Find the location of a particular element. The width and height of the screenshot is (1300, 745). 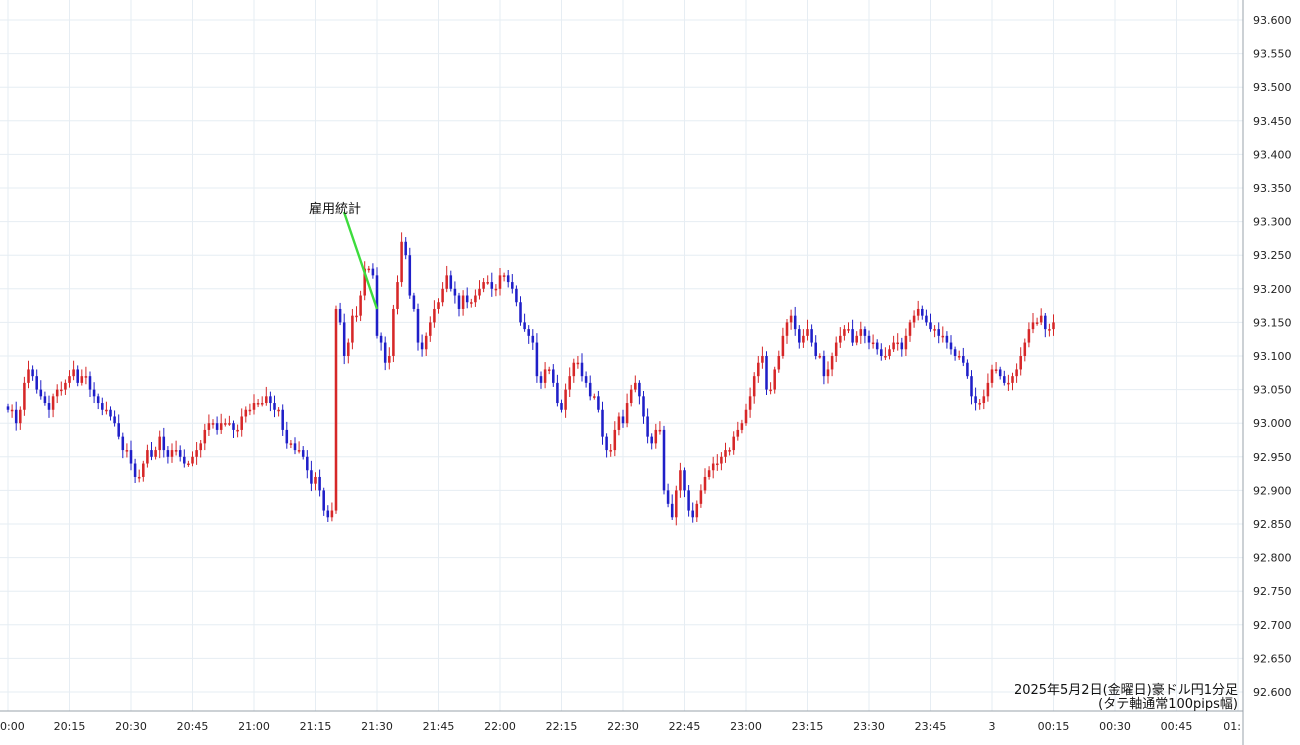

y-tick-label: 93.600 is located at coordinates (1272, 20).